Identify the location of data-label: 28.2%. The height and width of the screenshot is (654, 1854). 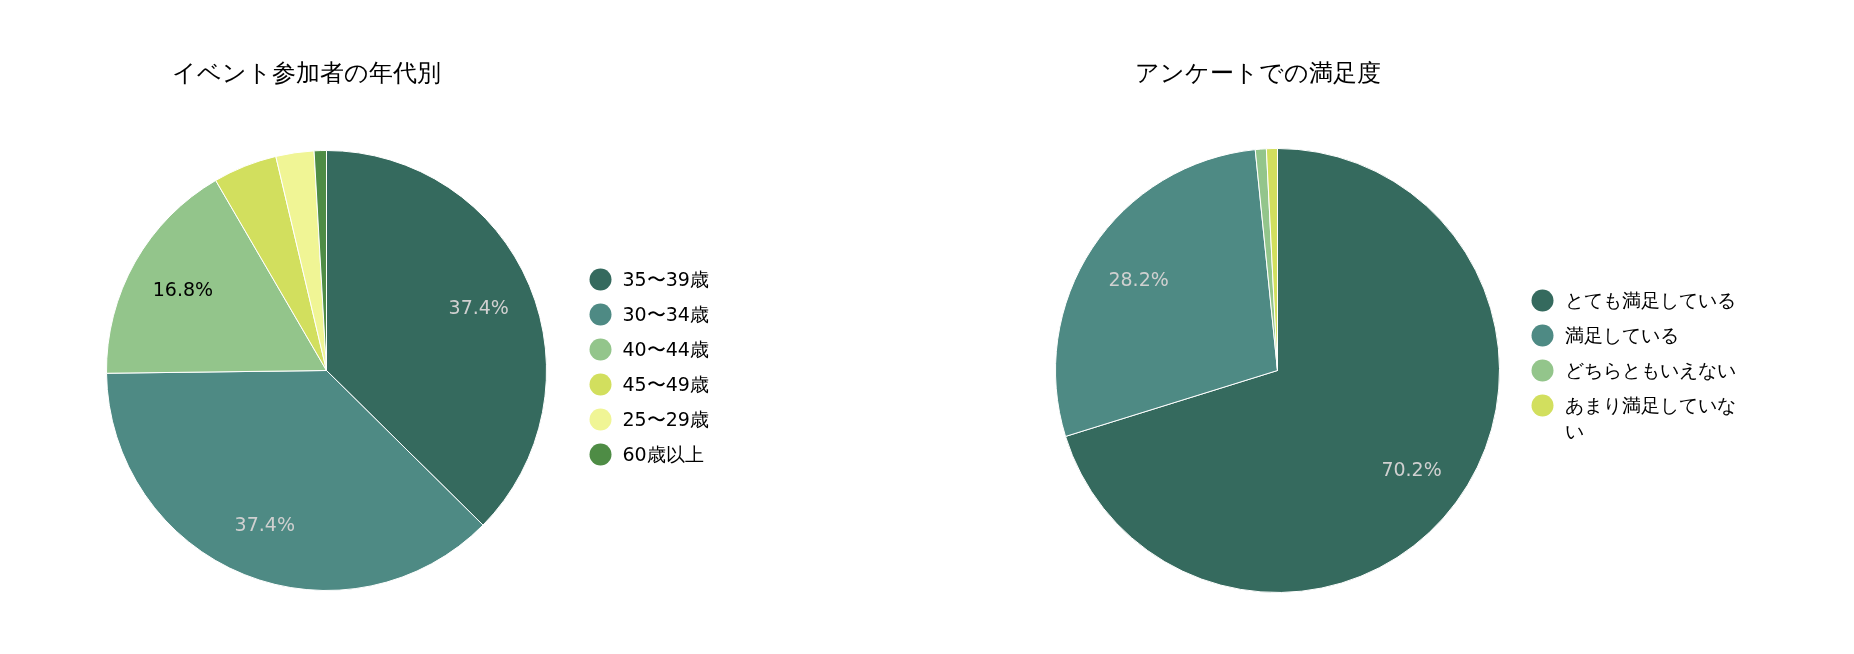
(1138, 278).